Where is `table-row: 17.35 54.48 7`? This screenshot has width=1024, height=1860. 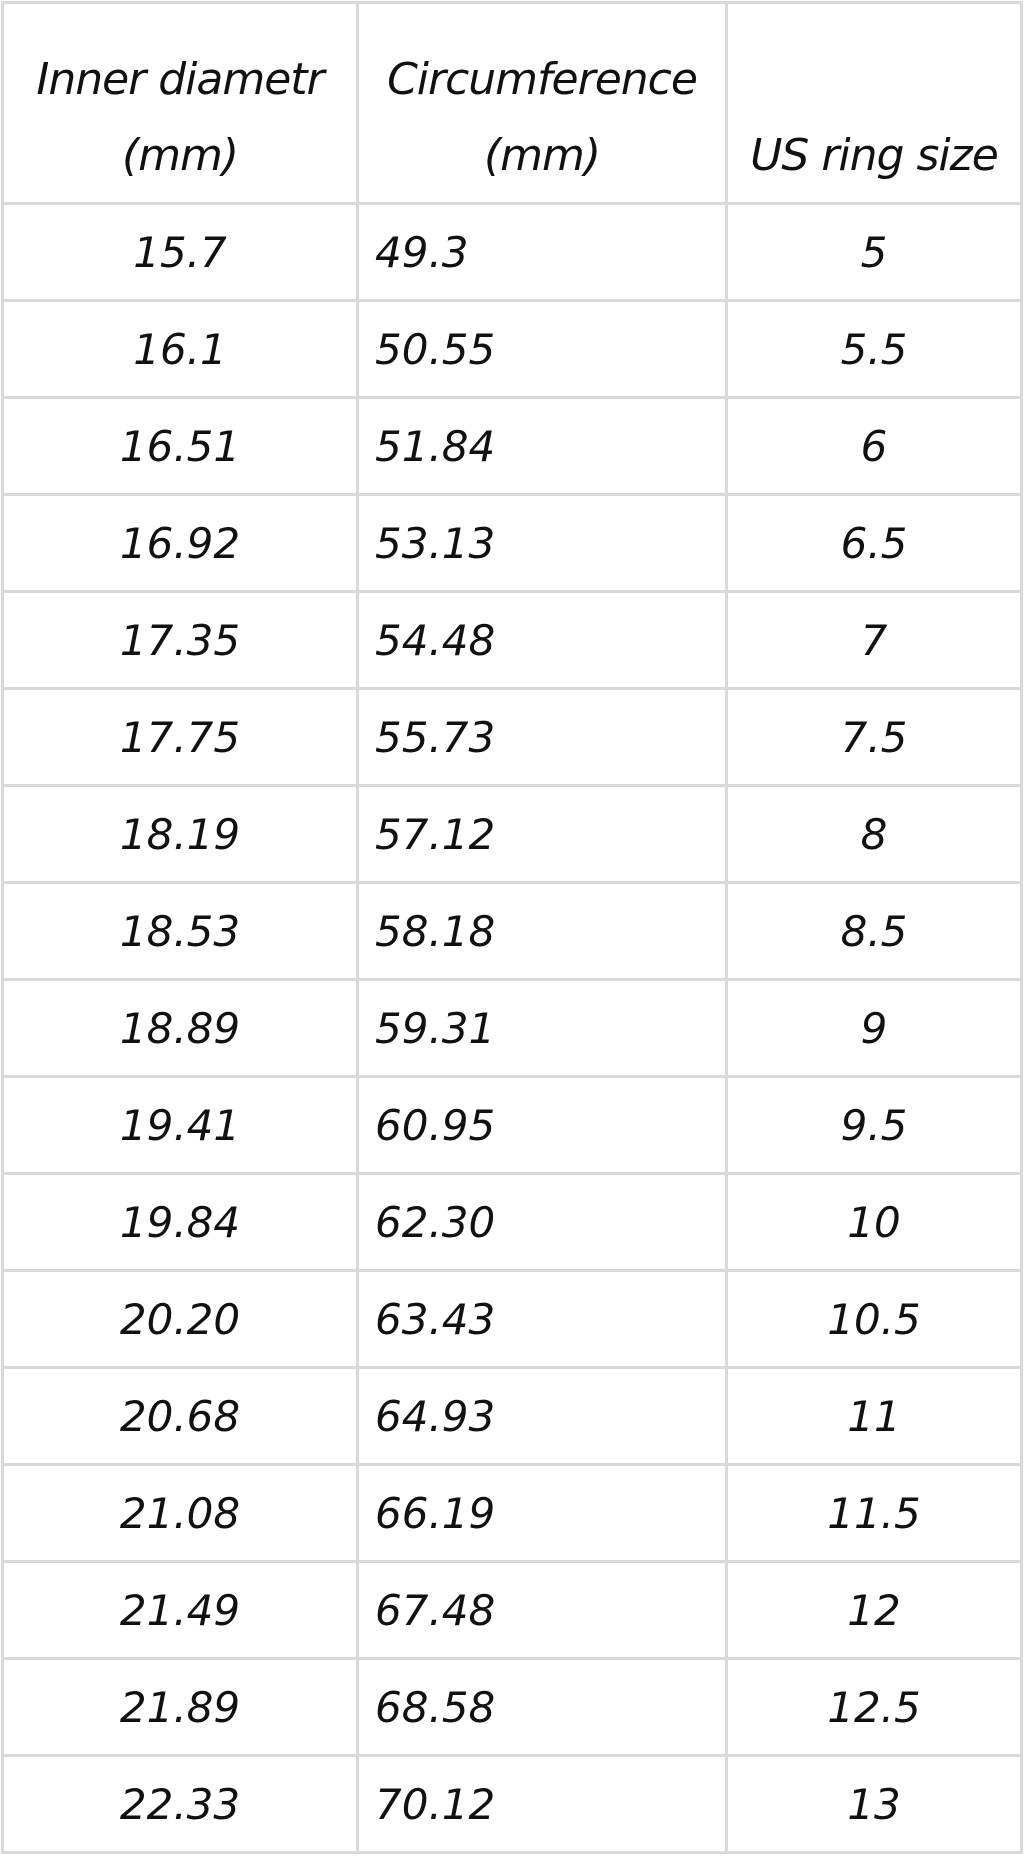
table-row: 17.35 54.48 7 is located at coordinates (512, 640).